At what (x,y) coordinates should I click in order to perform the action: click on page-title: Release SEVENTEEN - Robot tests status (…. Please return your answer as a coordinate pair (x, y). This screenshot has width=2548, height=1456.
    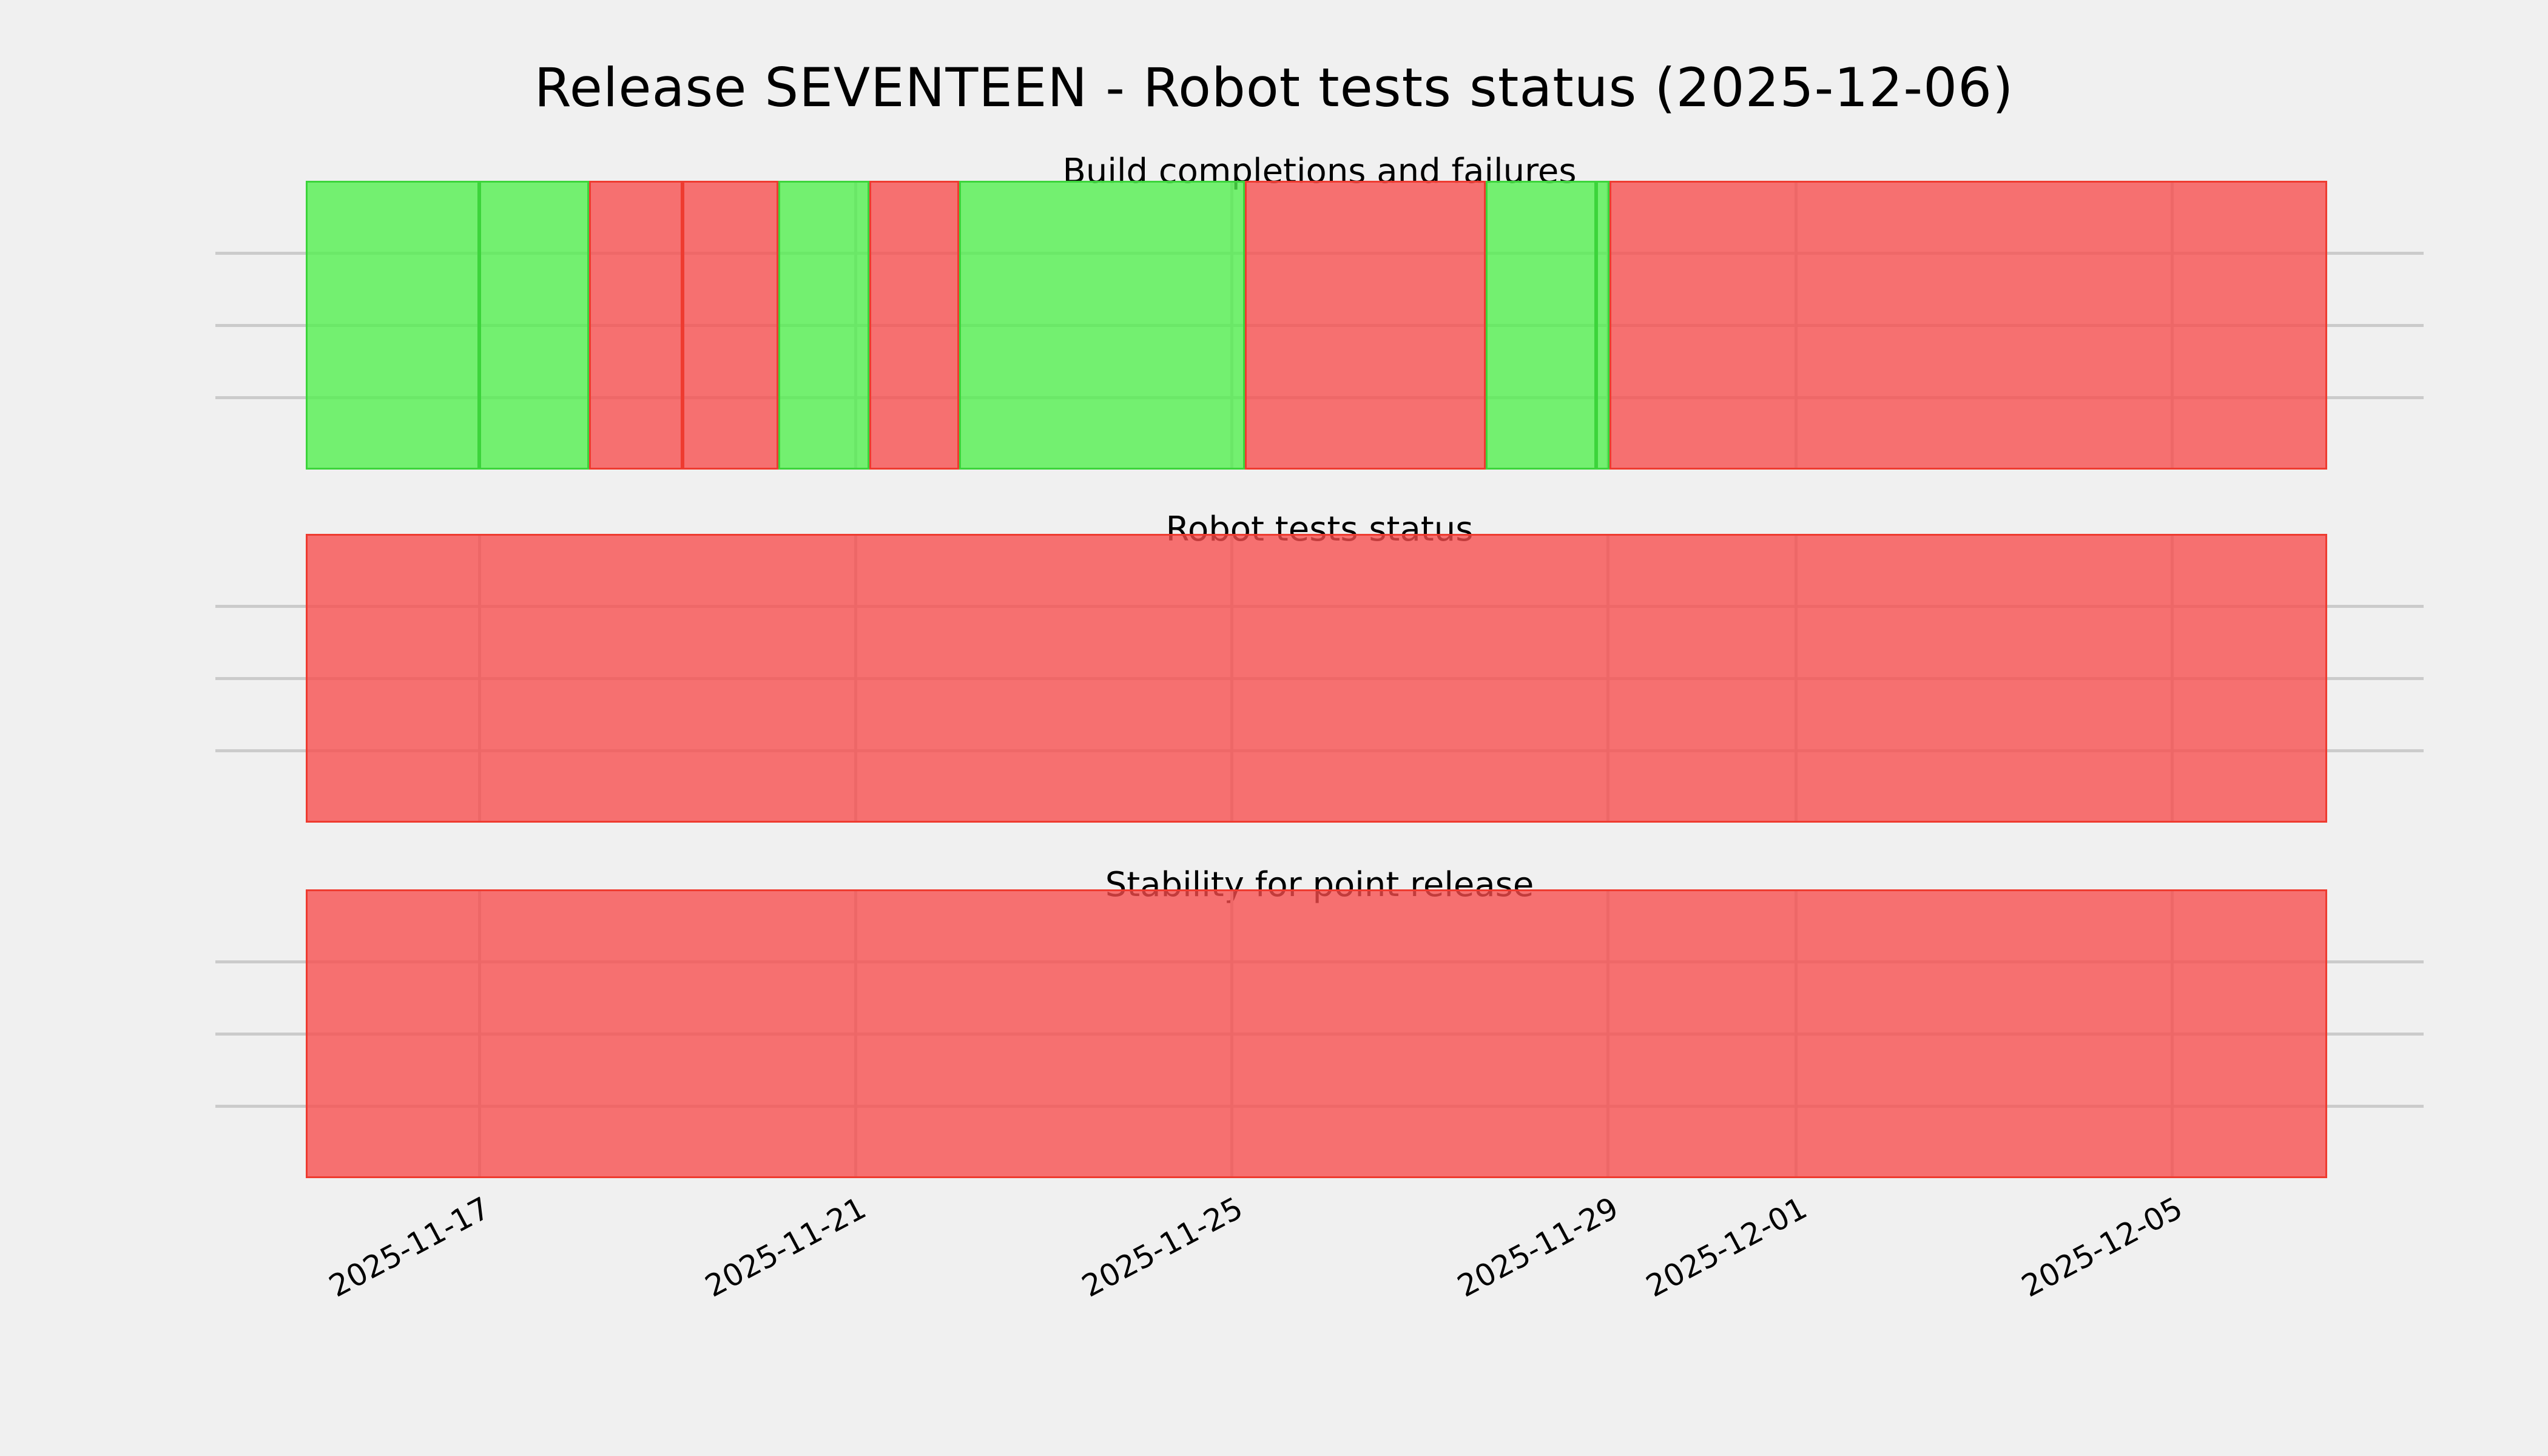
    Looking at the image, I should click on (1274, 87).